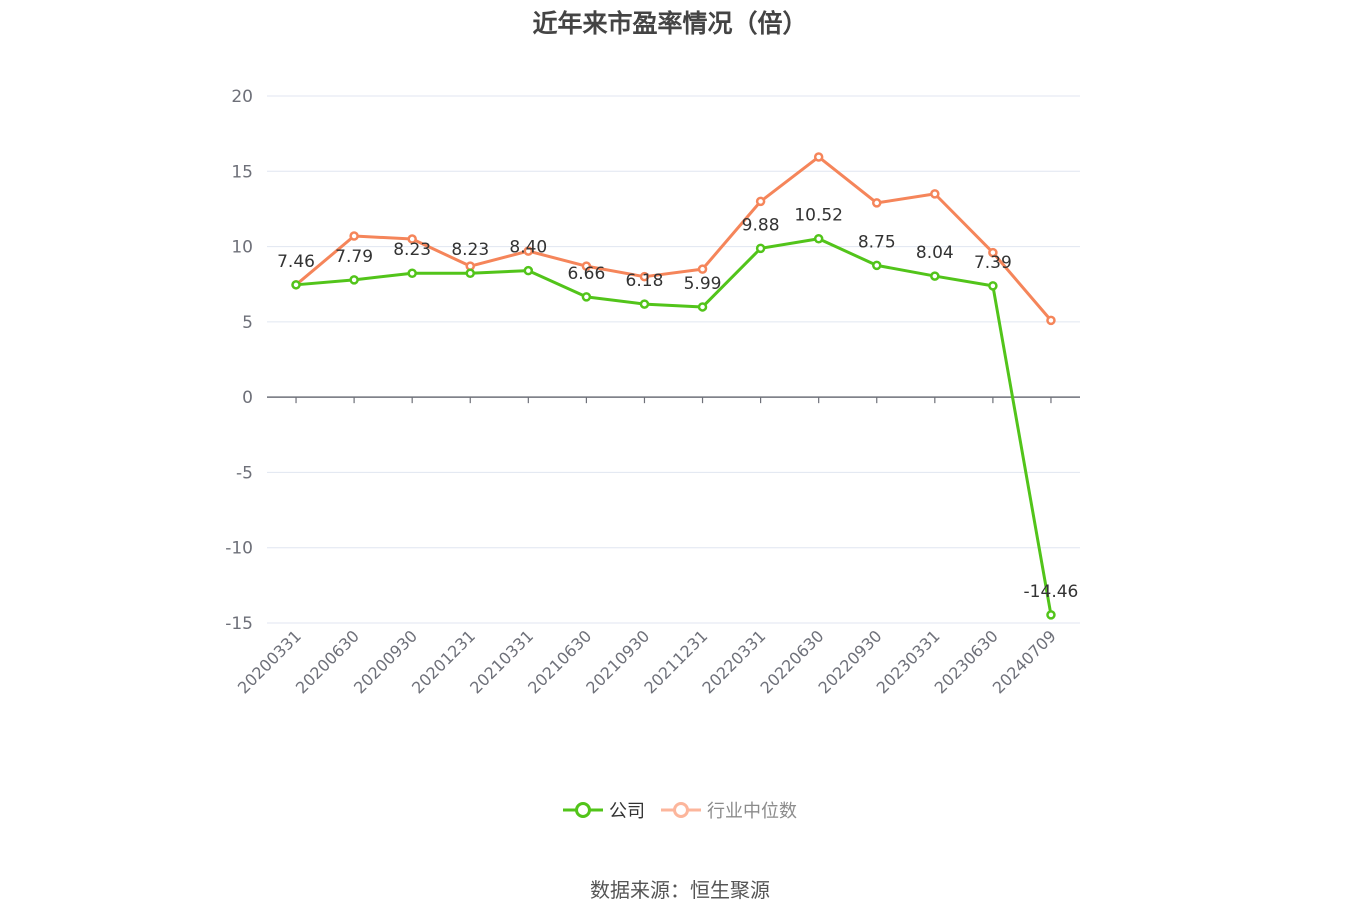 The height and width of the screenshot is (920, 1360). I want to click on series-line, so click(674, 238).